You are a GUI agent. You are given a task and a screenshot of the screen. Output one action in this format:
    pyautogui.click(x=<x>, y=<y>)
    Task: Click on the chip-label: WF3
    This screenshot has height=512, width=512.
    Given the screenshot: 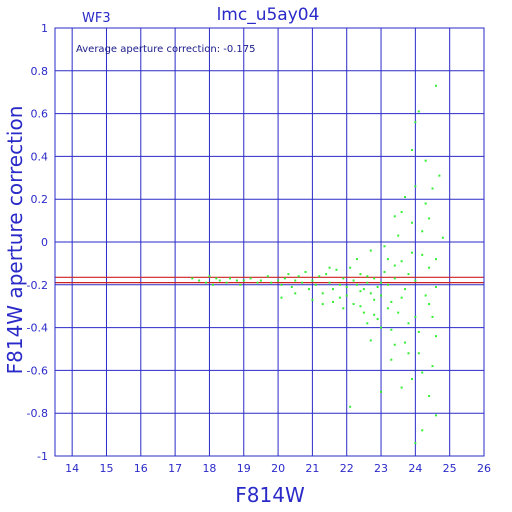 What is the action you would take?
    pyautogui.click(x=96, y=18)
    